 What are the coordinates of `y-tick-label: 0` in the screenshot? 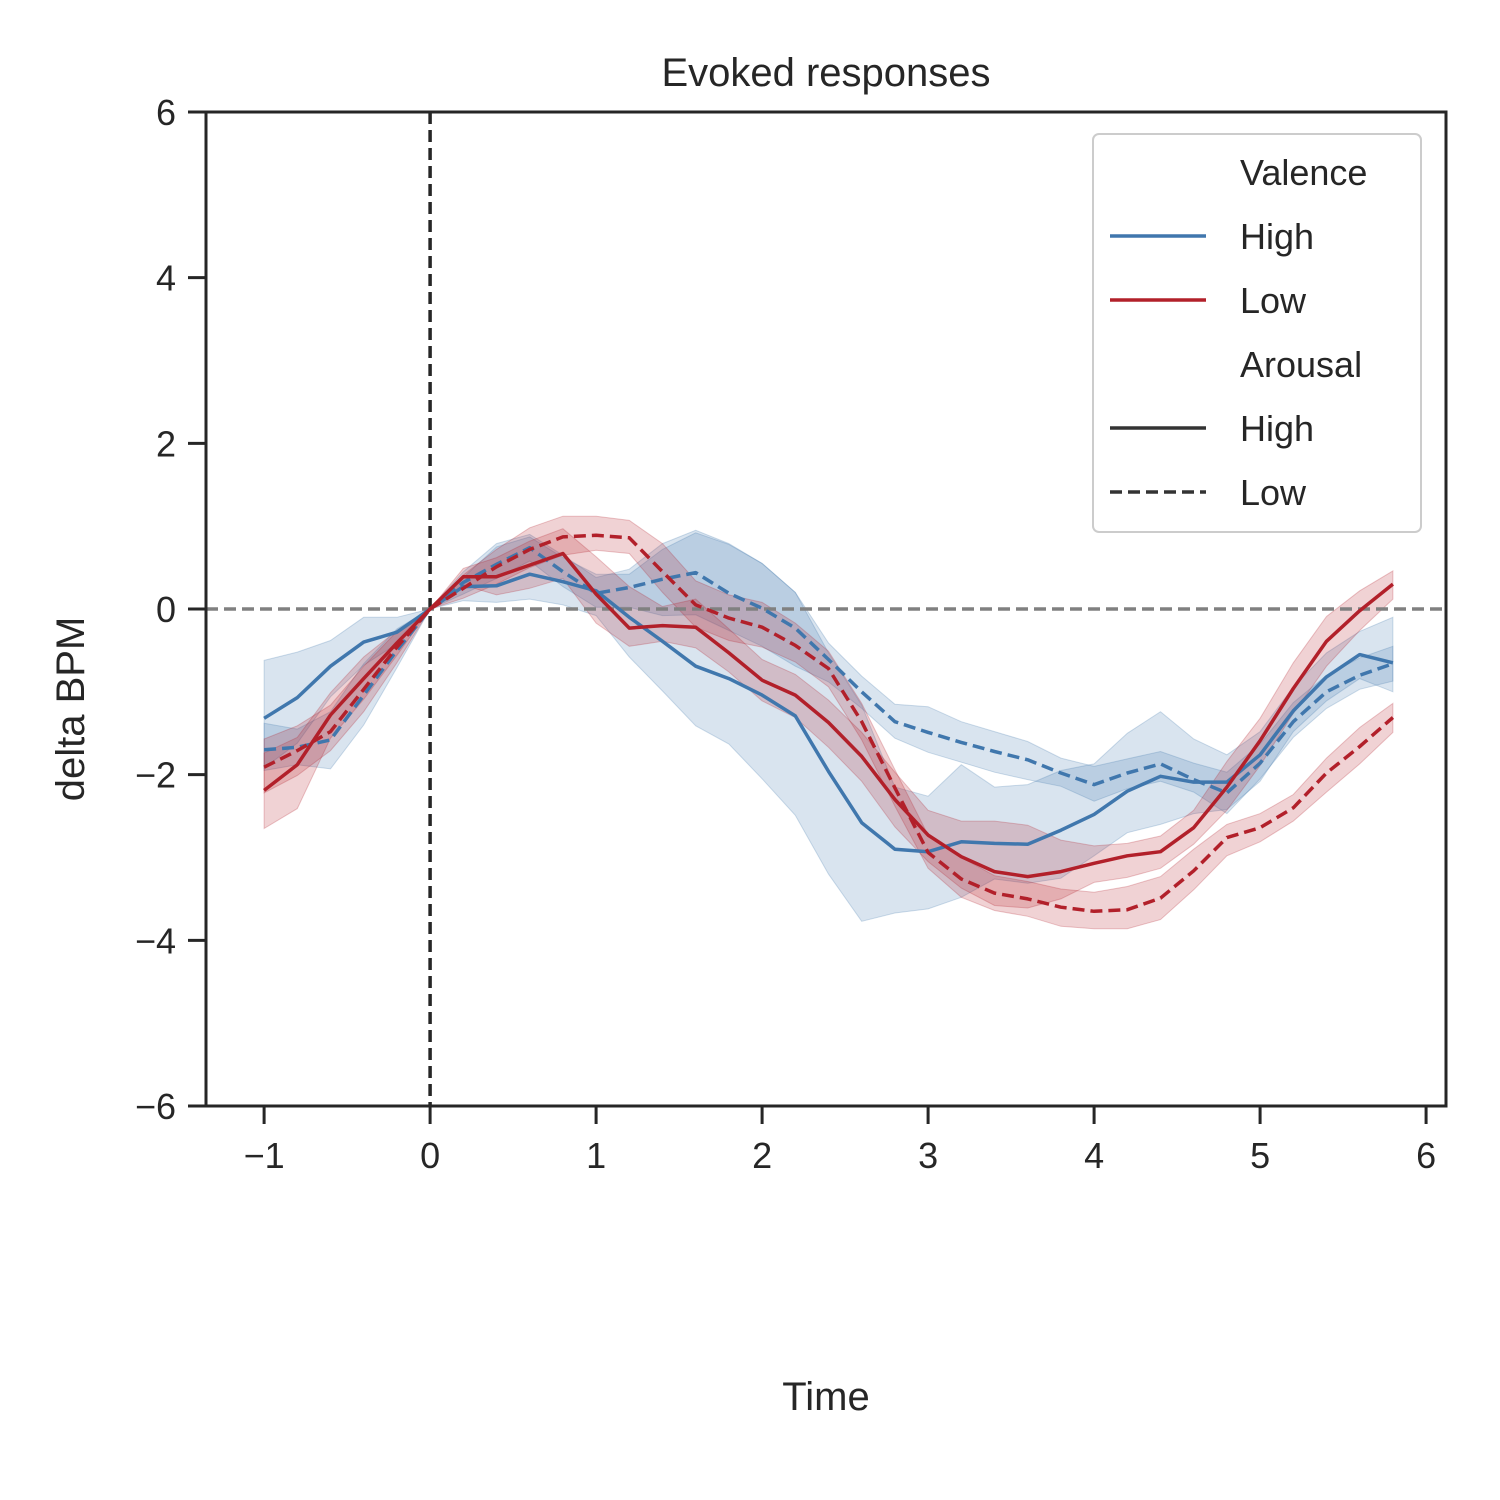 It's located at (166, 609).